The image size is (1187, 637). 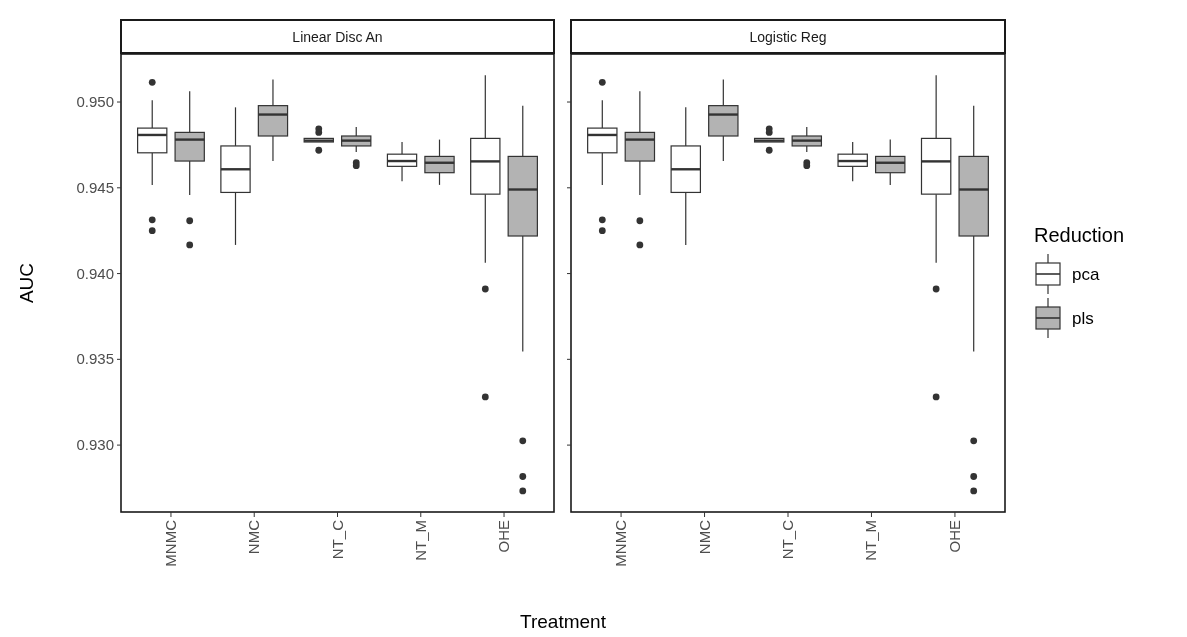 I want to click on y-tick-label: 0.935, so click(x=95, y=359).